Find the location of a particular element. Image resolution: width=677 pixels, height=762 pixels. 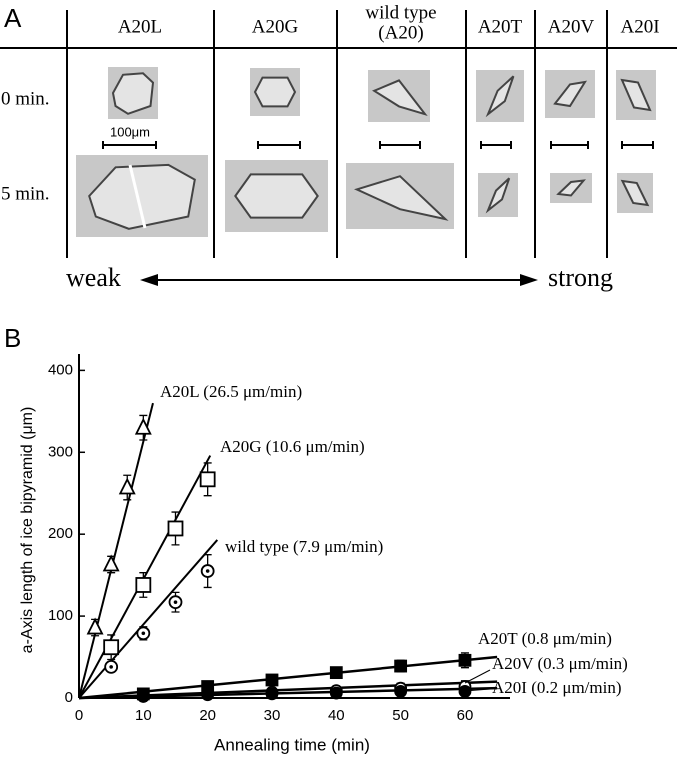

arrow-label: strong is located at coordinates (580, 277).